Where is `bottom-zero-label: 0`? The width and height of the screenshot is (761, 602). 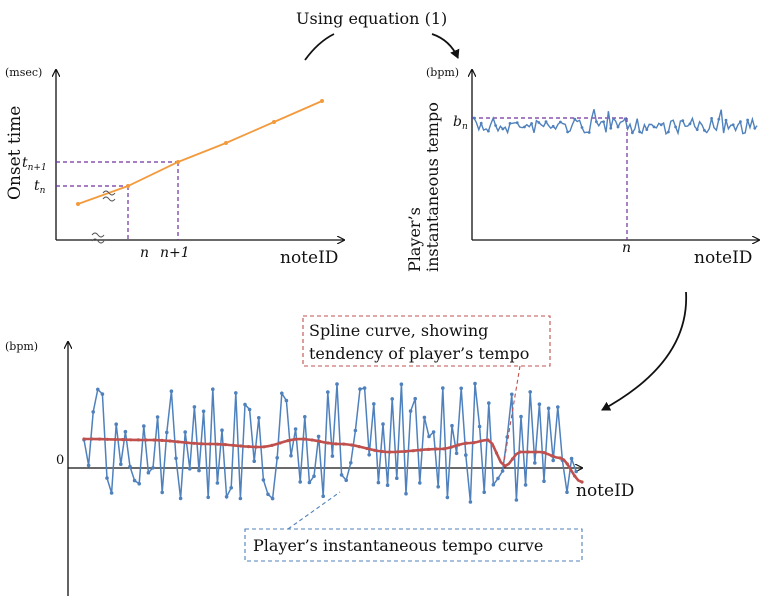
bottom-zero-label: 0 is located at coordinates (60, 460).